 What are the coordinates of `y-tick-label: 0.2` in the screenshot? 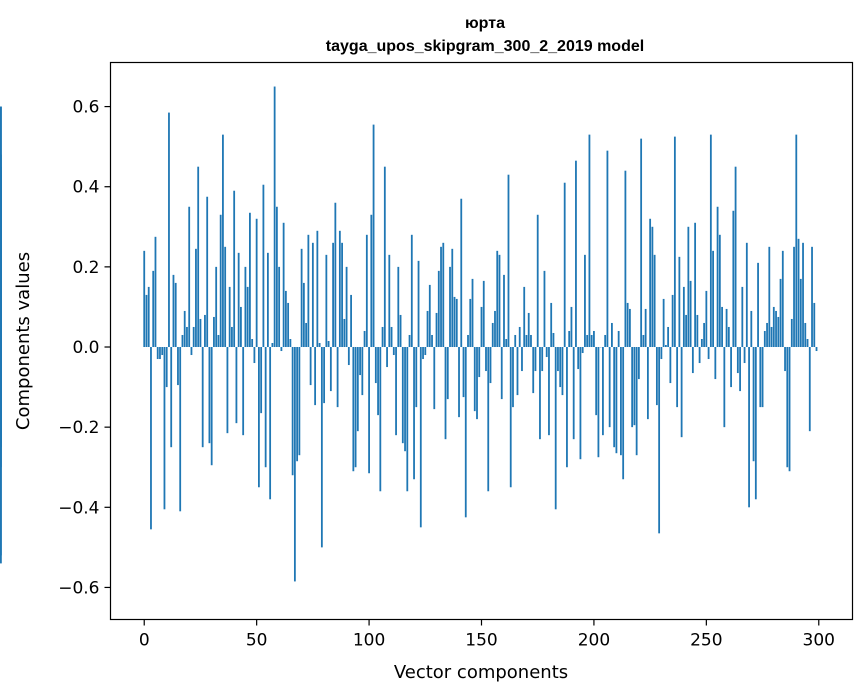 It's located at (85, 268).